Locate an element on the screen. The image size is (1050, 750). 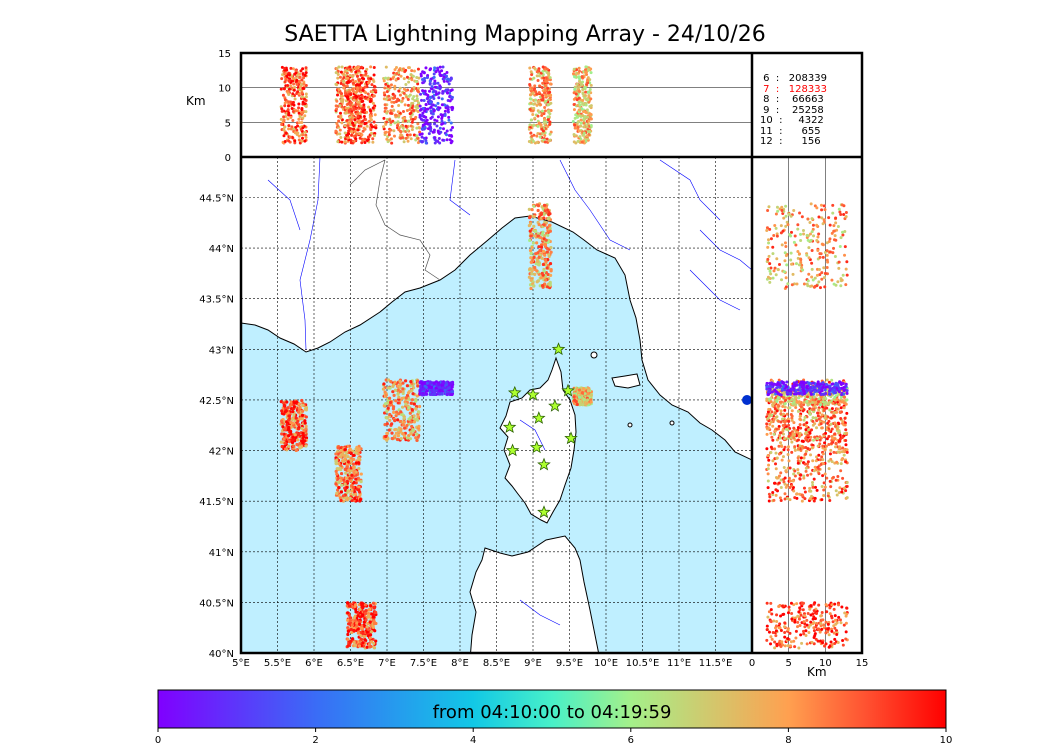
altitude-lon-points is located at coordinates (436, 105).